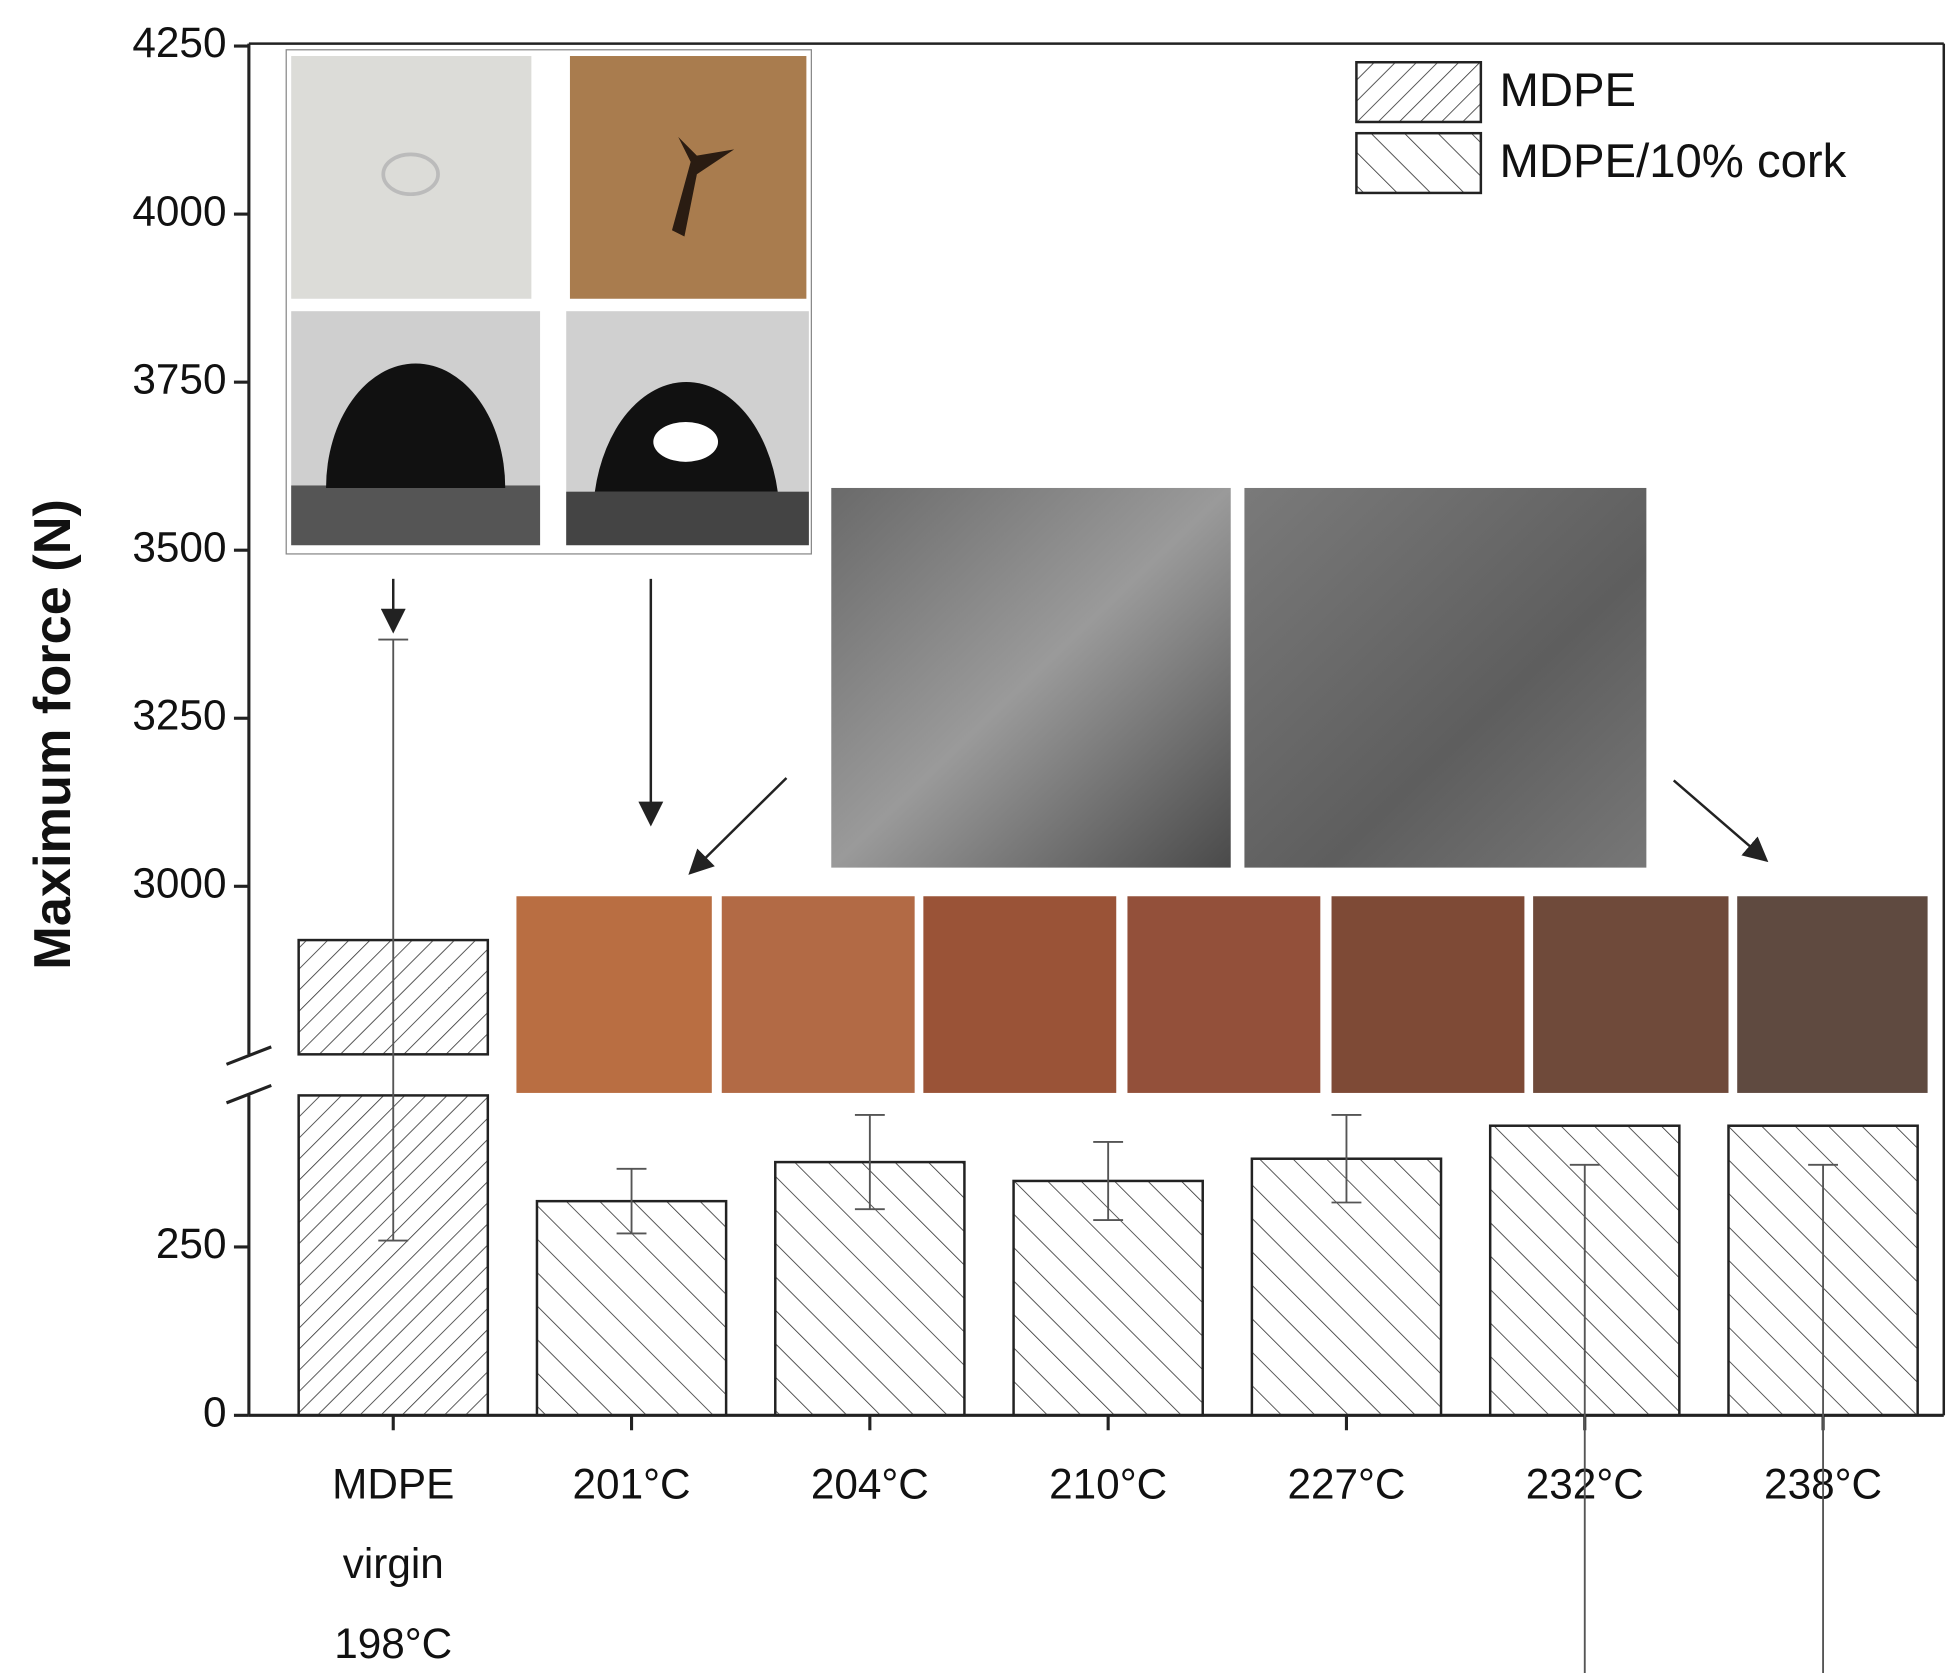 The width and height of the screenshot is (1950, 1673). What do you see at coordinates (632, 1484) in the screenshot?
I see `x-tick-label: 201°C` at bounding box center [632, 1484].